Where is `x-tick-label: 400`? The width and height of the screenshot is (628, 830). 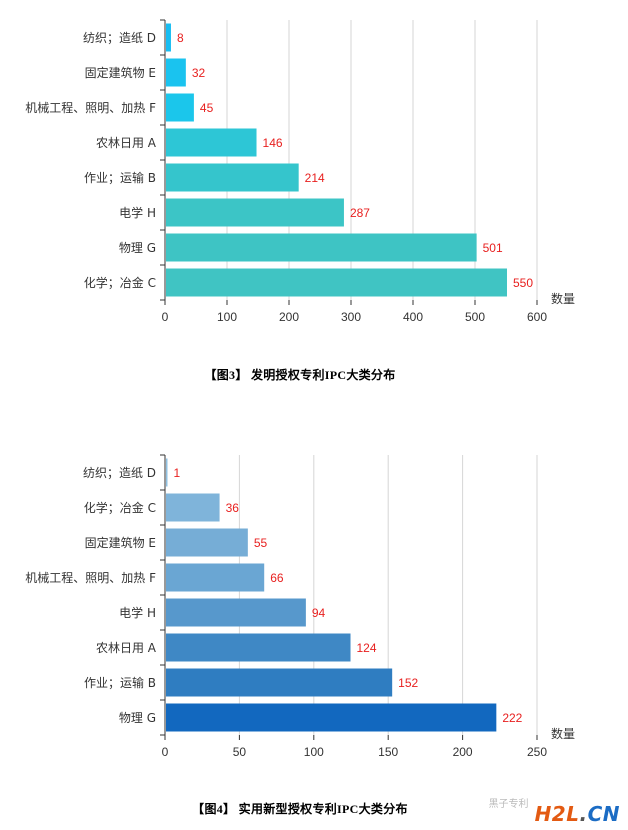
x-tick-label: 400 is located at coordinates (413, 317).